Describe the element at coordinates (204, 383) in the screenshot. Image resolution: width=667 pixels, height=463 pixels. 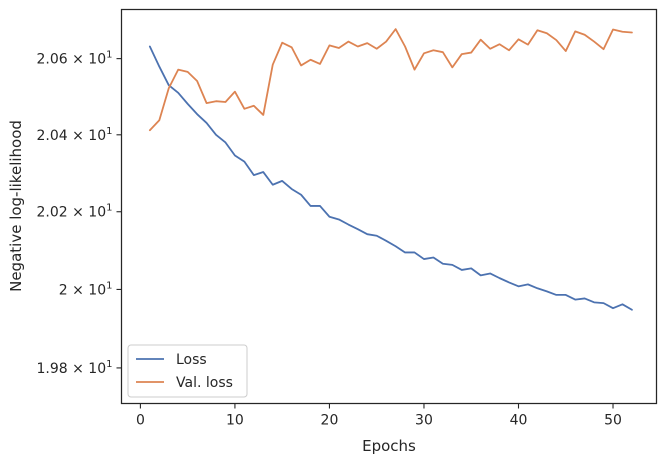
I see `legend-label-val-loss: Val. loss` at that location.